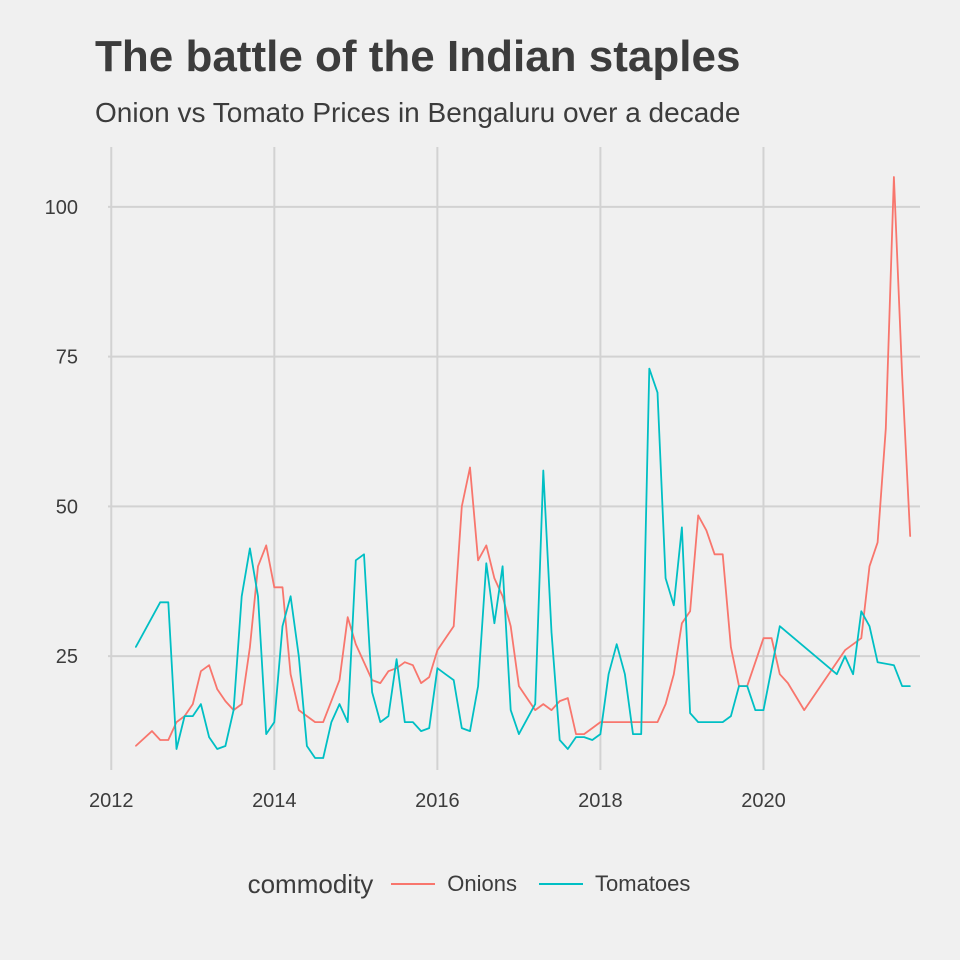 The height and width of the screenshot is (960, 960). What do you see at coordinates (67, 507) in the screenshot?
I see `y-tick-label-50: 50` at bounding box center [67, 507].